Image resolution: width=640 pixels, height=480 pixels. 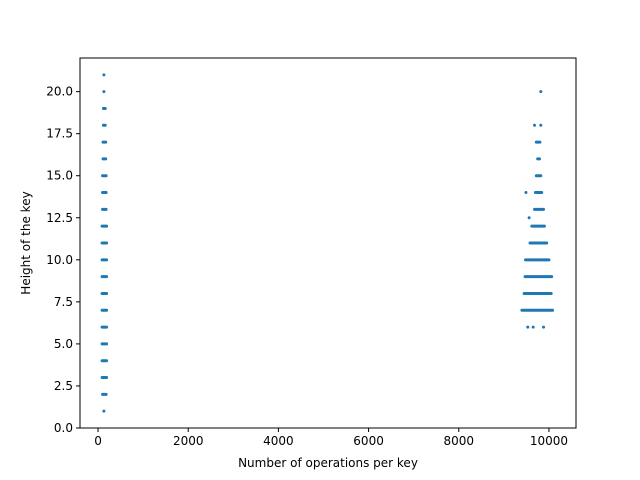 I want to click on x-tick-label: 4000, so click(x=278, y=441).